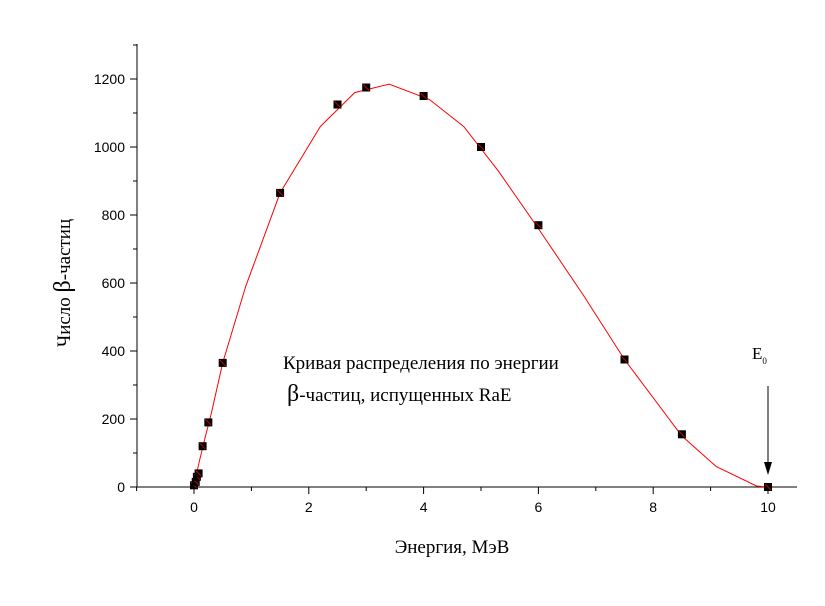 Image resolution: width=825 pixels, height=606 pixels. Describe the element at coordinates (764, 361) in the screenshot. I see `endpoint-label-subscript: 0` at that location.